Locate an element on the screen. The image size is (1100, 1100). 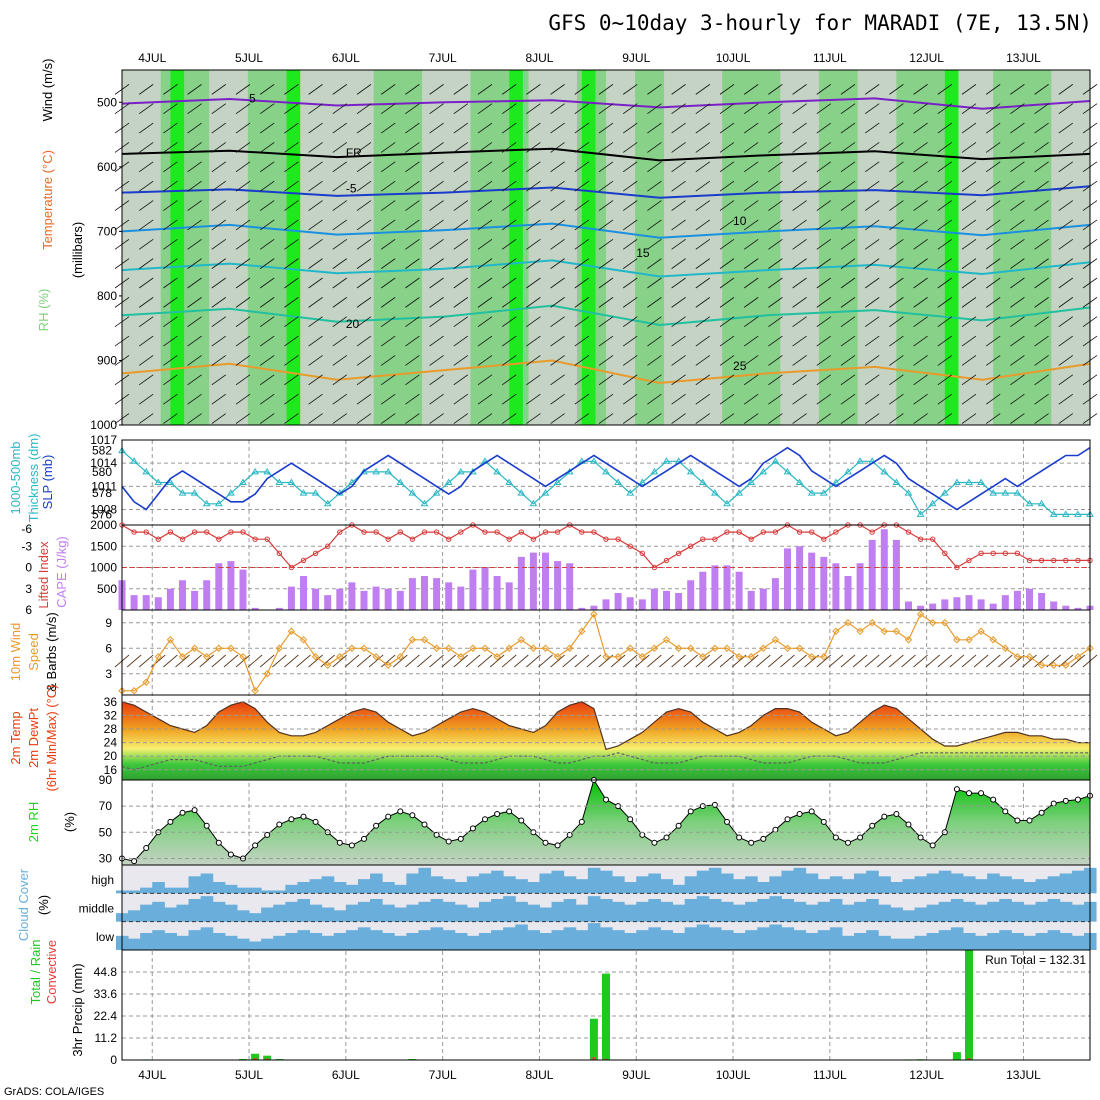
slp-frame is located at coordinates (606, 482).